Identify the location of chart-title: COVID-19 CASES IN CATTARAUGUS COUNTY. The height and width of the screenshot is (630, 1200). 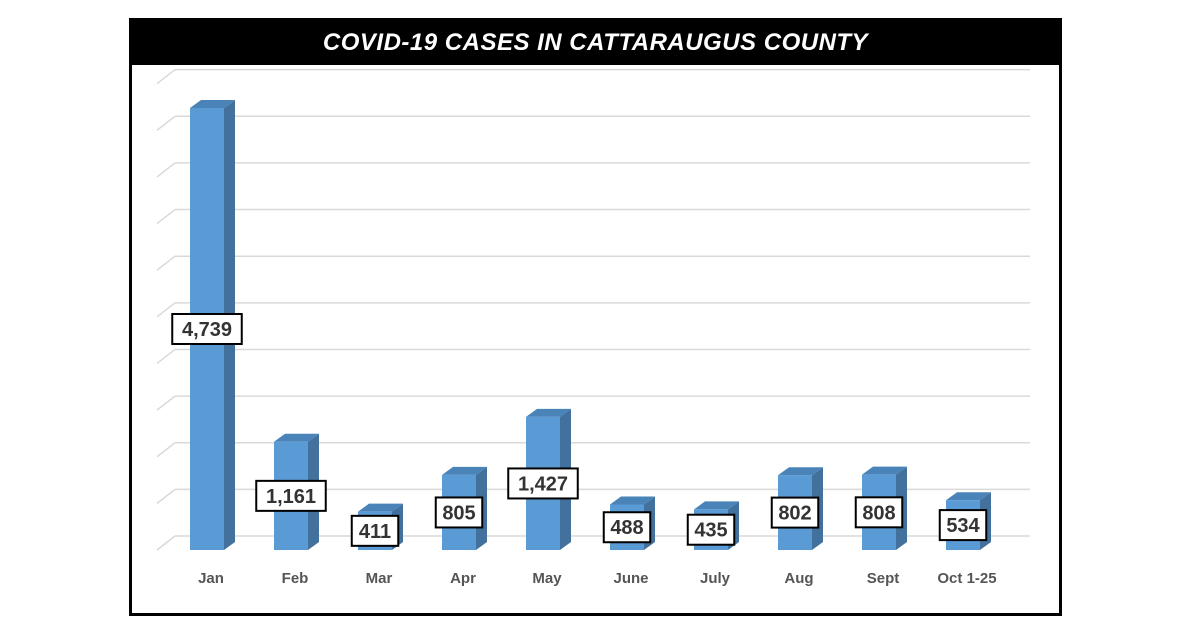
(595, 43).